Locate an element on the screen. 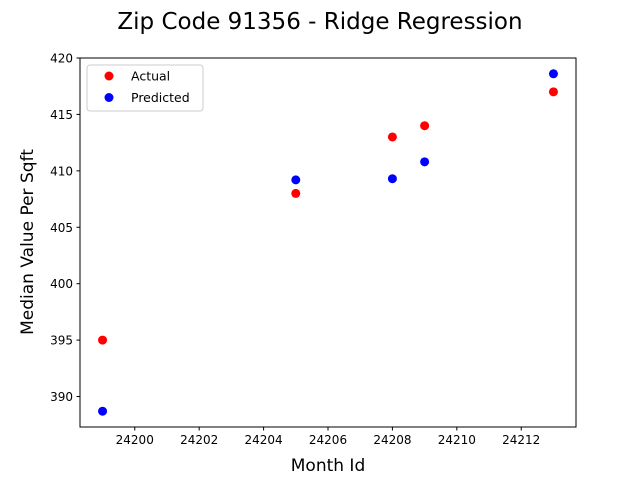 The width and height of the screenshot is (640, 480). x-tick-label: 24202 is located at coordinates (199, 440).